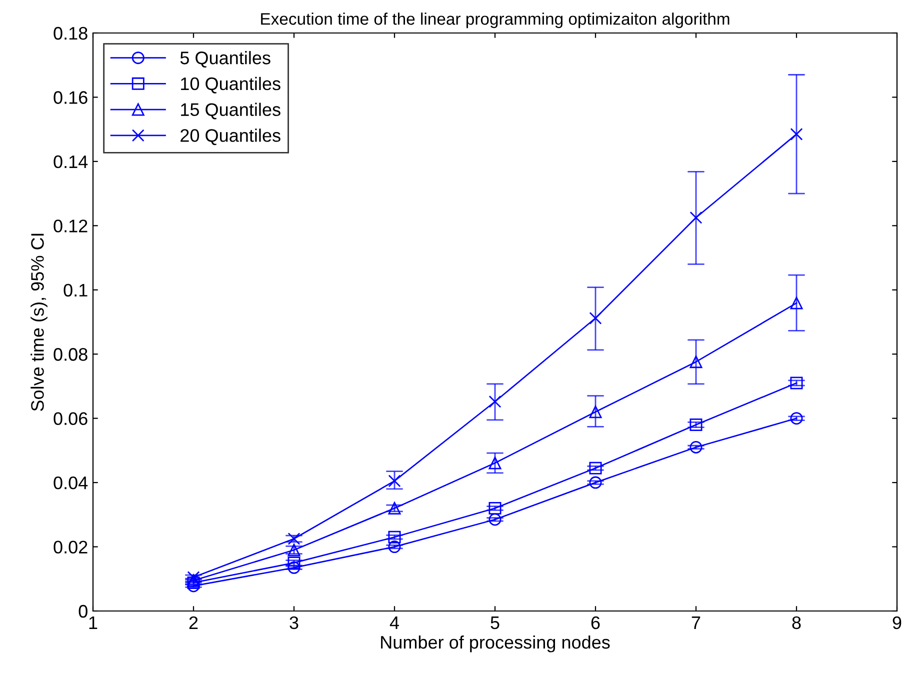  I want to click on x-tick-label: 5, so click(495, 623).